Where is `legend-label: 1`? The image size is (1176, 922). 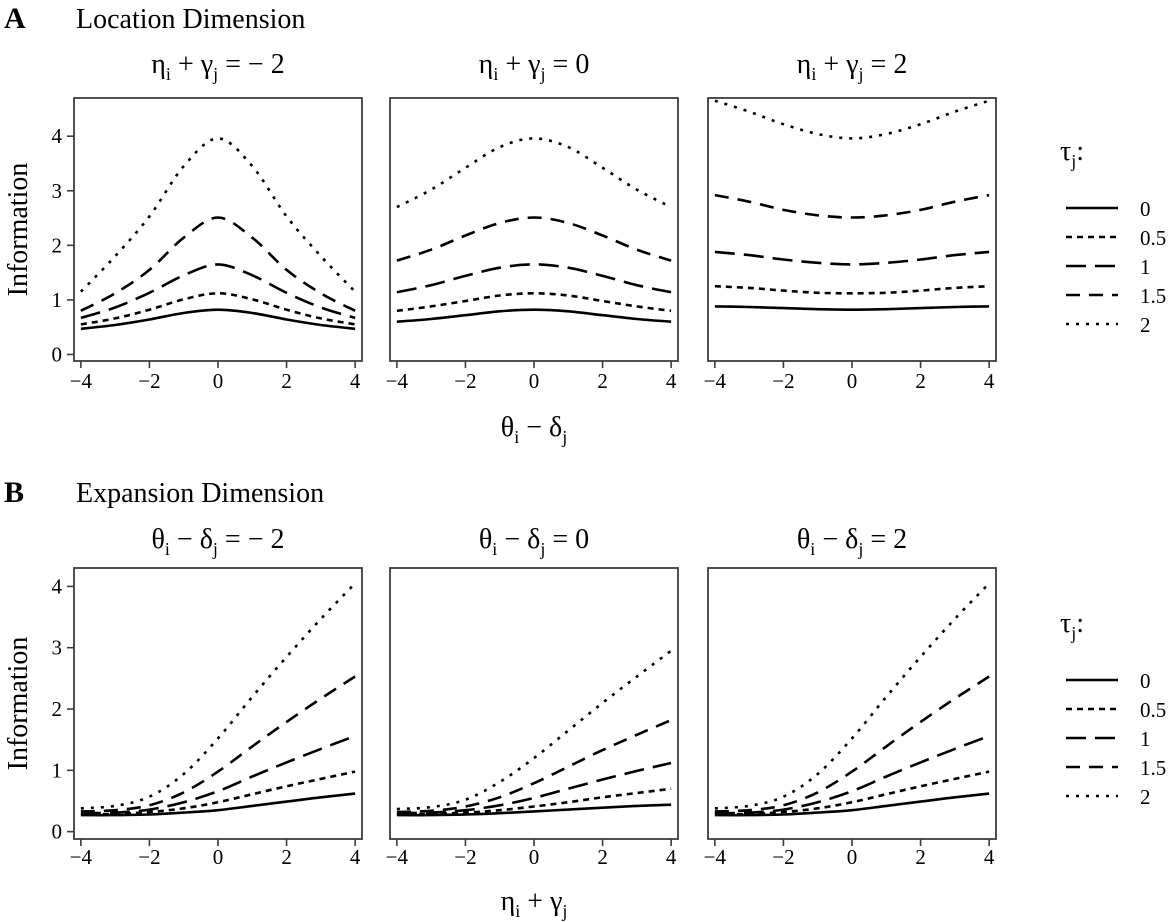 legend-label: 1 is located at coordinates (1145, 267).